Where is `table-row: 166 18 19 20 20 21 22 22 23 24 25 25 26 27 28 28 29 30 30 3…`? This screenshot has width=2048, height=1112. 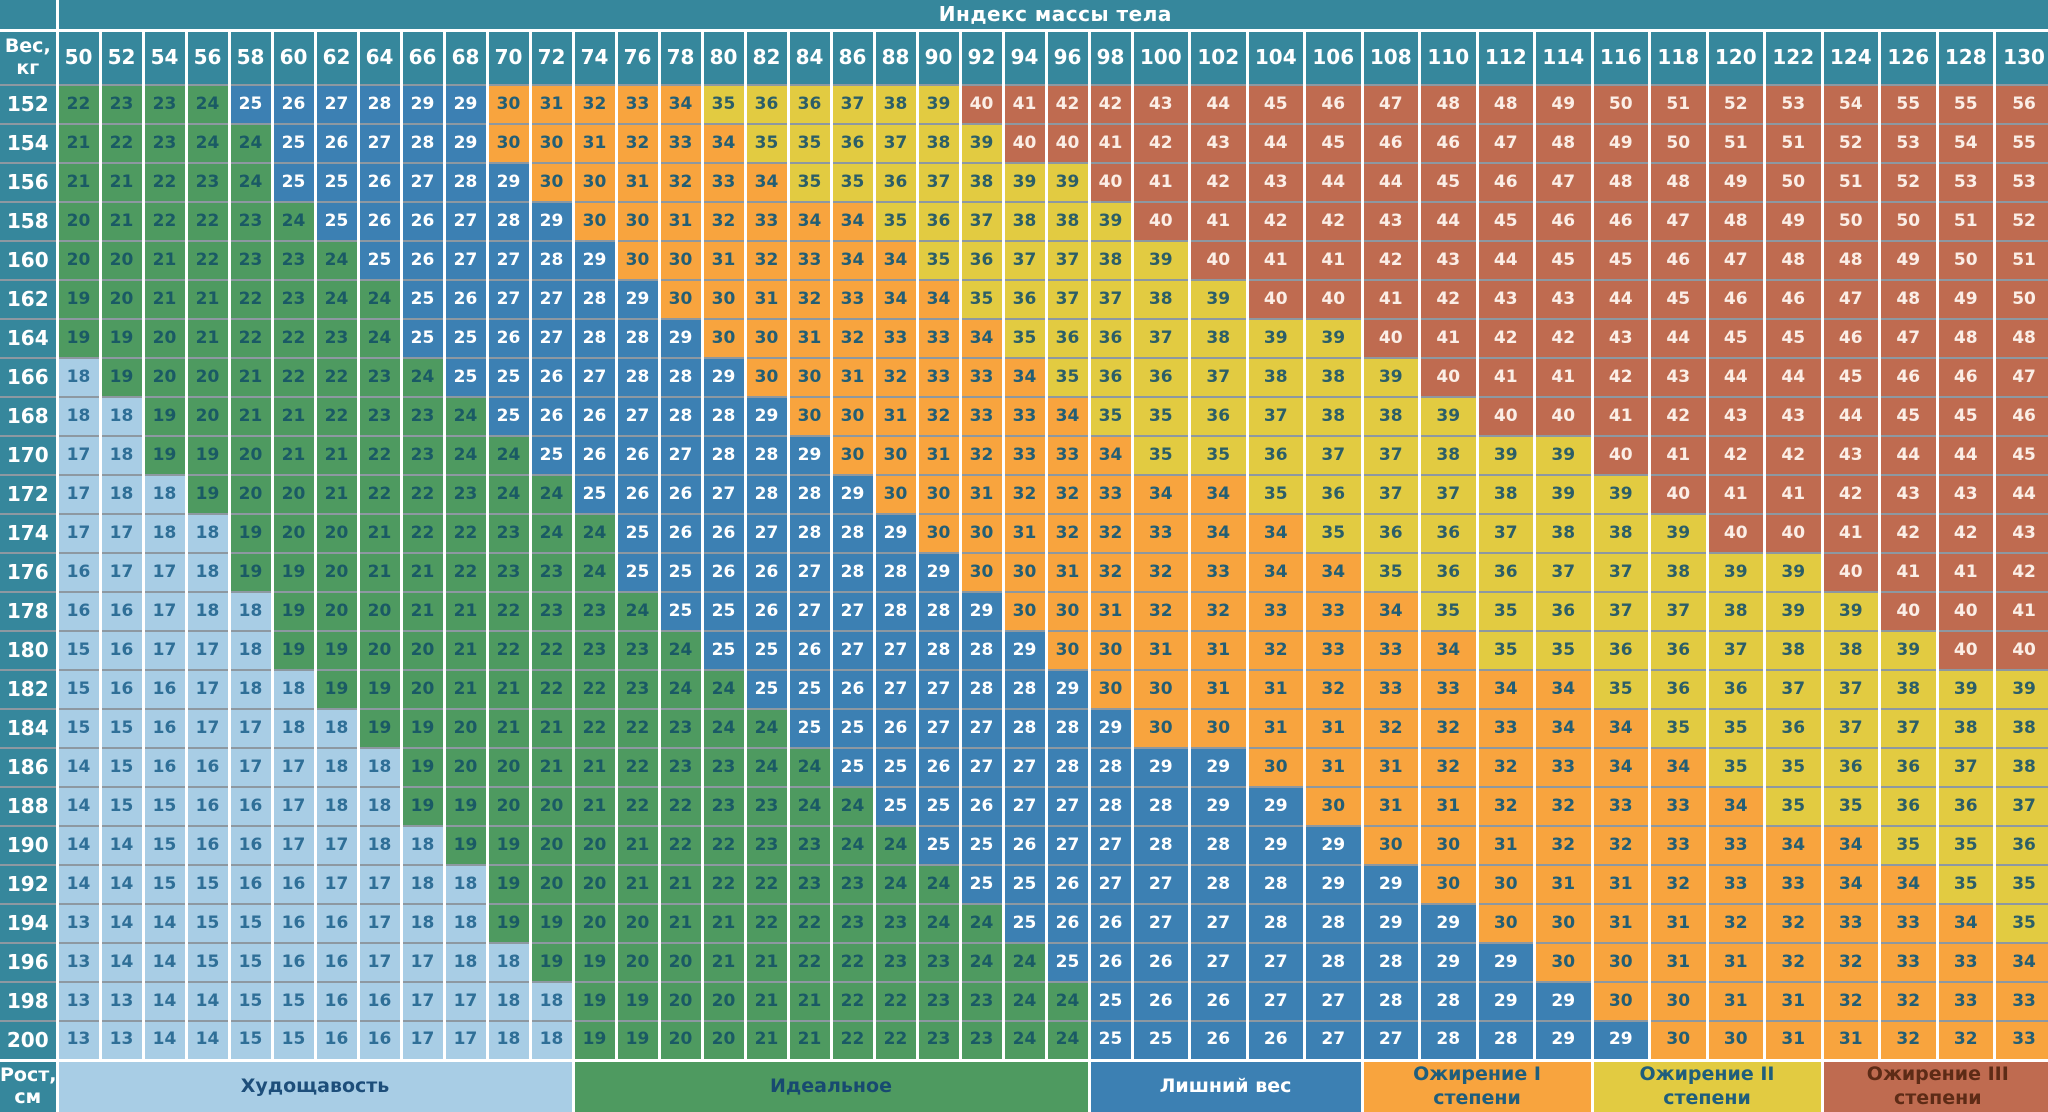
table-row: 166 18 19 20 20 21 22 22 23 24 25 25 26 27 28 28 29 30 30 3… is located at coordinates (1024, 378).